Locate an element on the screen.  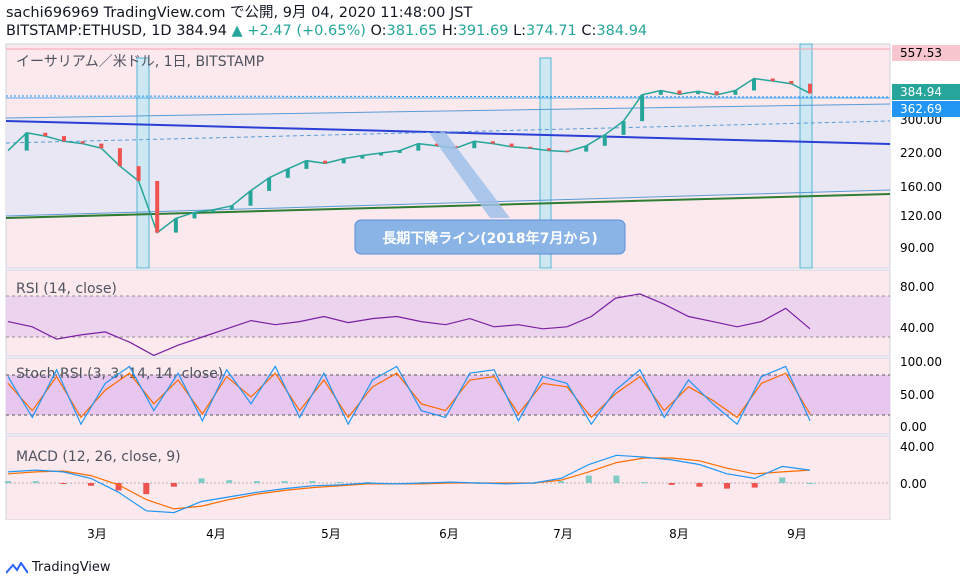
time-tick-jun: 6月 is located at coordinates (449, 534).